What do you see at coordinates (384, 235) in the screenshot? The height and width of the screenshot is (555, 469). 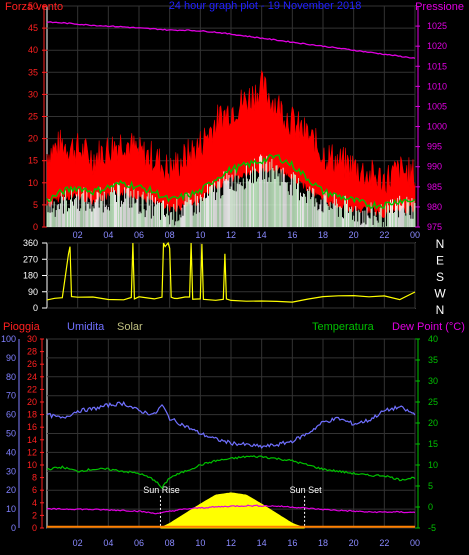 I see `wind-x-tick-label: 22` at bounding box center [384, 235].